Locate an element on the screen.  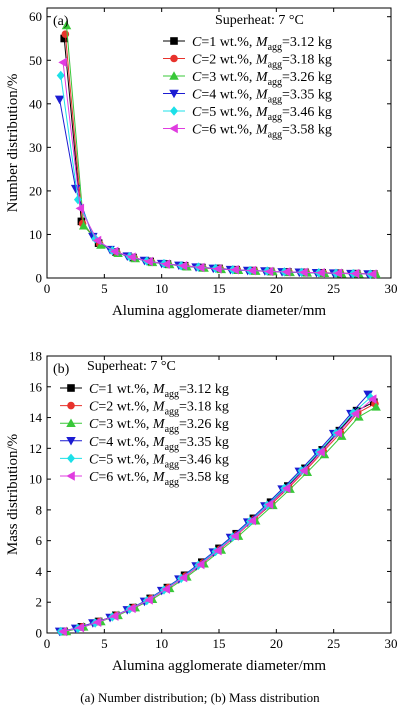
legend-entry-5: C=5 wt.%, Magg=3.46 kg is located at coordinates (144, 461).